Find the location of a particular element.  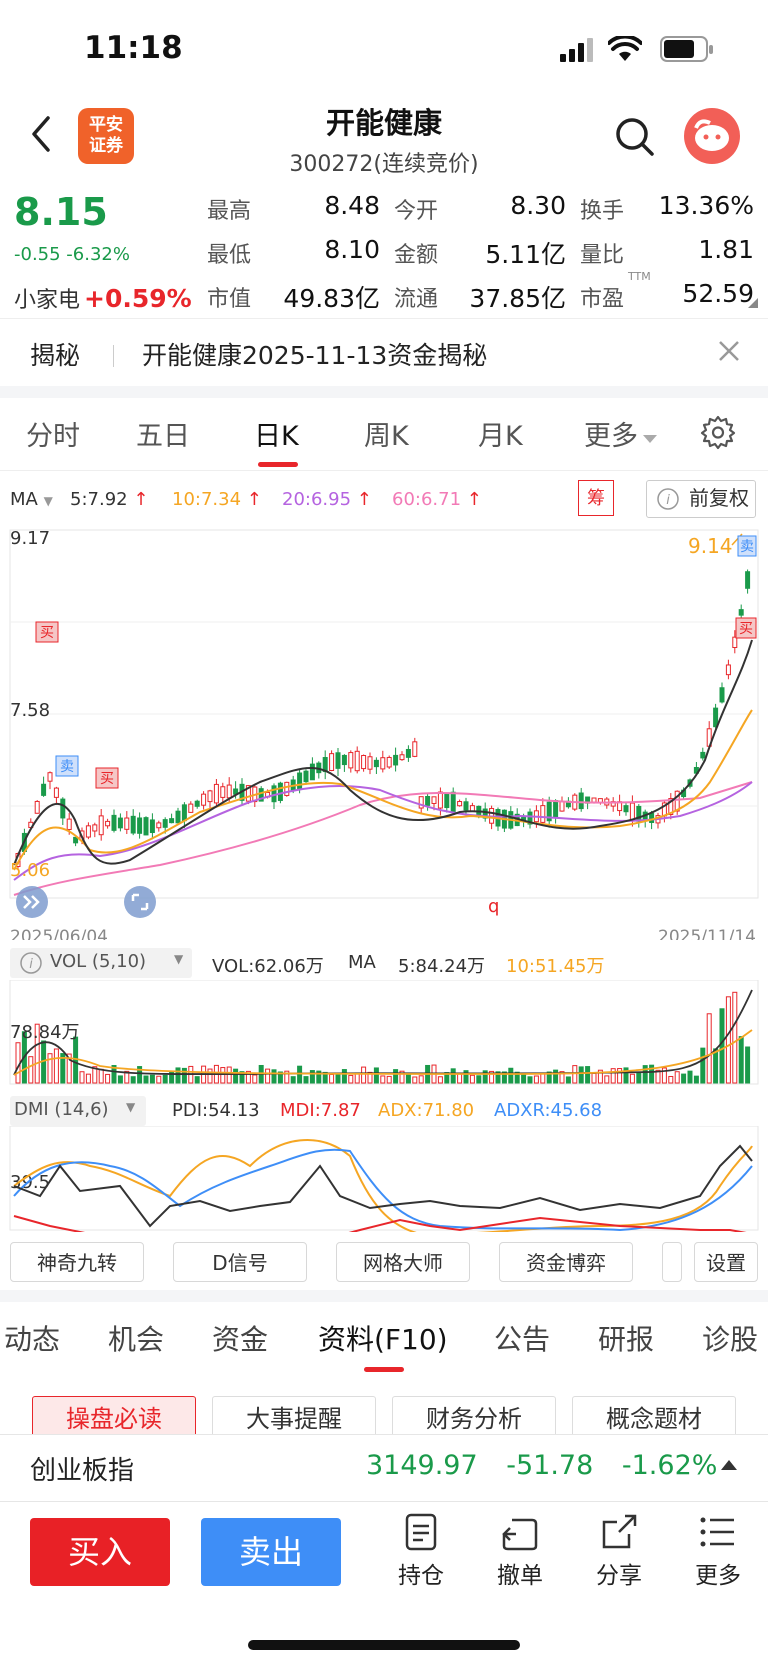

chip-distribution-button: 筹 is located at coordinates (596, 498).